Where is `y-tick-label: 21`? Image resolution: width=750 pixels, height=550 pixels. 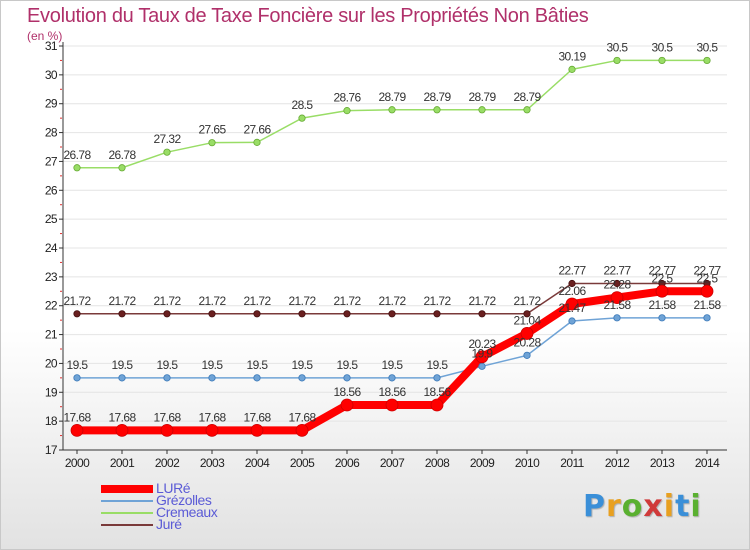 y-tick-label: 21 is located at coordinates (51, 335).